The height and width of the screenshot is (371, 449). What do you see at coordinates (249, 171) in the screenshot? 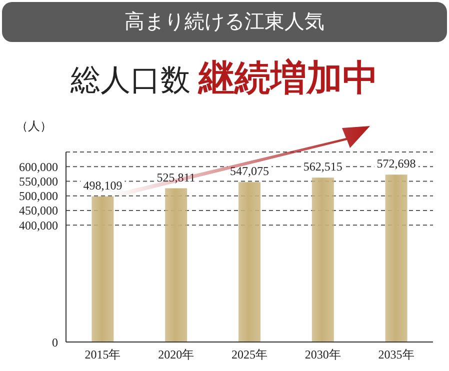
I see `data-label: 547,075` at bounding box center [249, 171].